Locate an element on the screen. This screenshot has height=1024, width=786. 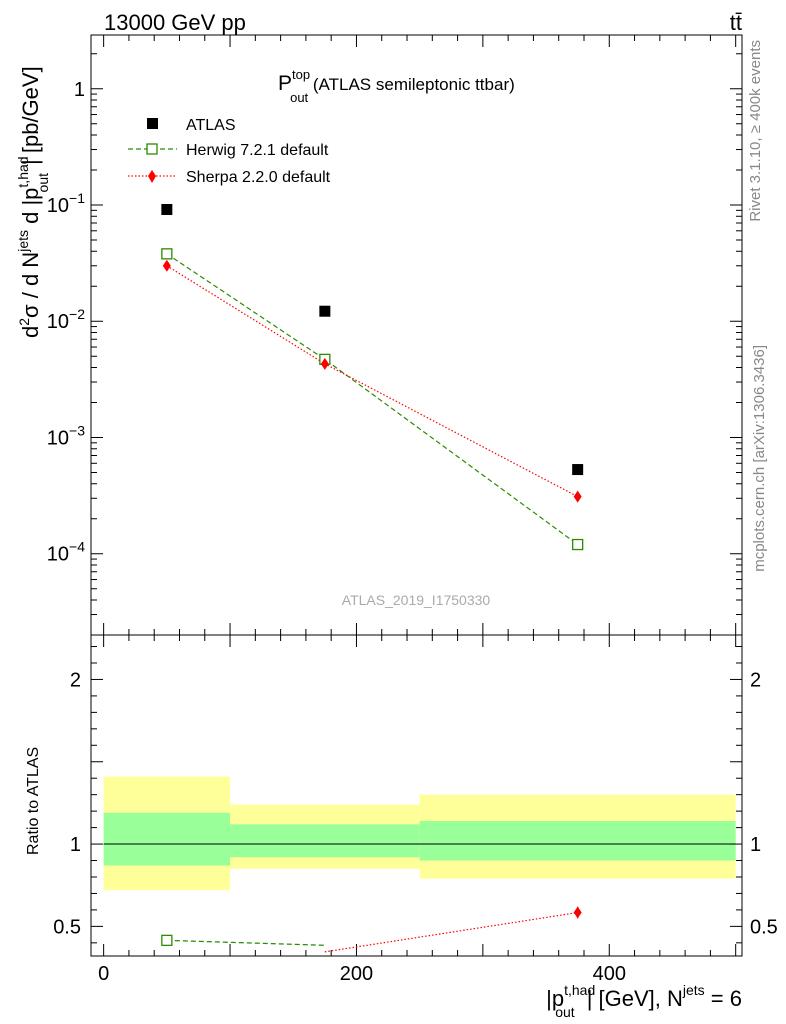
ratio-herwig-point is located at coordinates (167, 940).